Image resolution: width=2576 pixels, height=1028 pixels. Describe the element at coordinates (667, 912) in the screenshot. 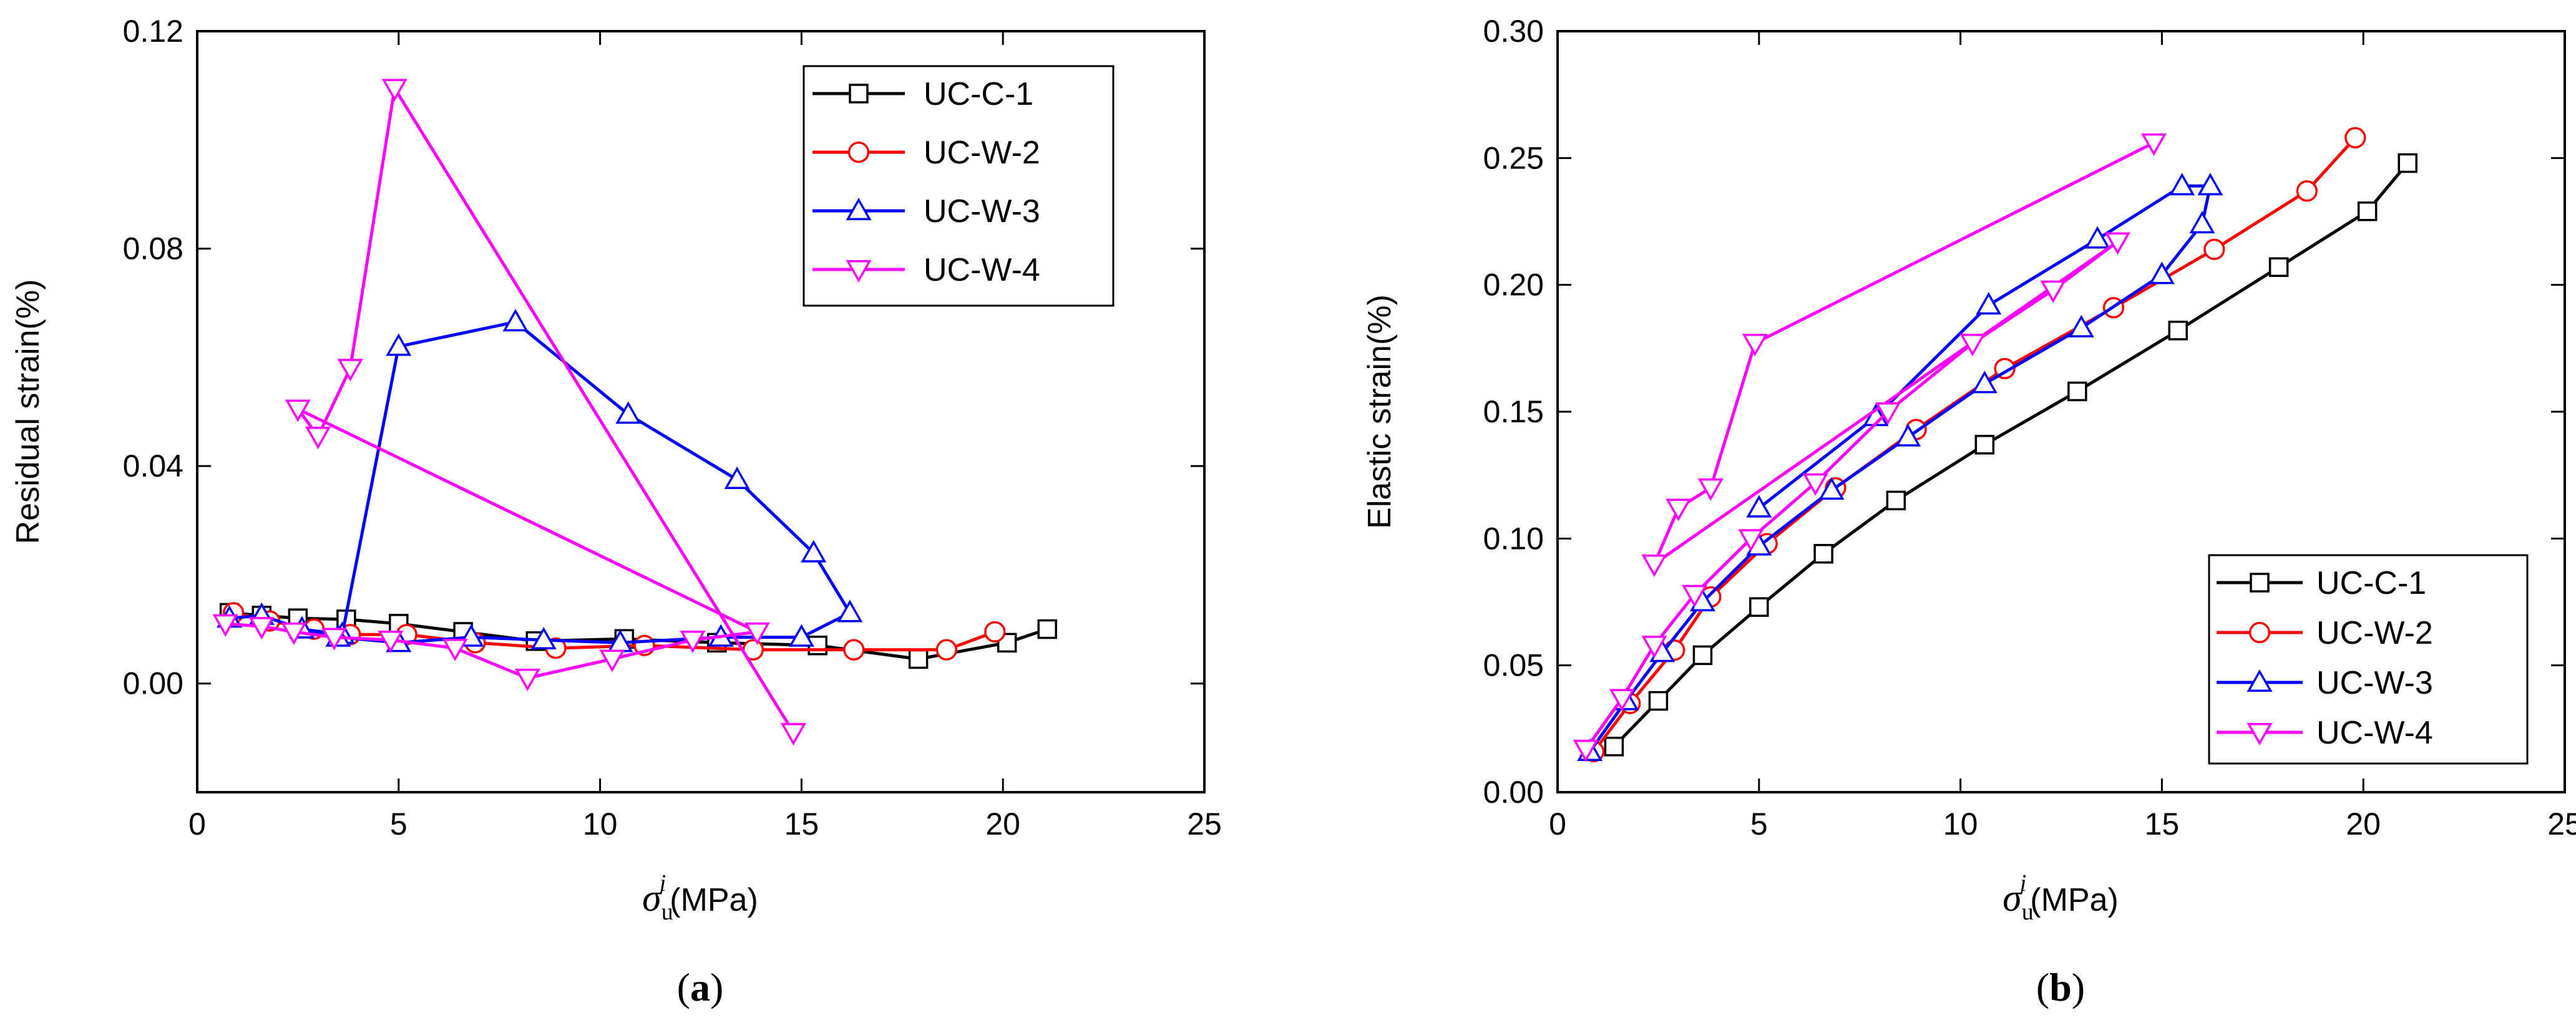

I see `x-axis-label-sub-a: u` at that location.